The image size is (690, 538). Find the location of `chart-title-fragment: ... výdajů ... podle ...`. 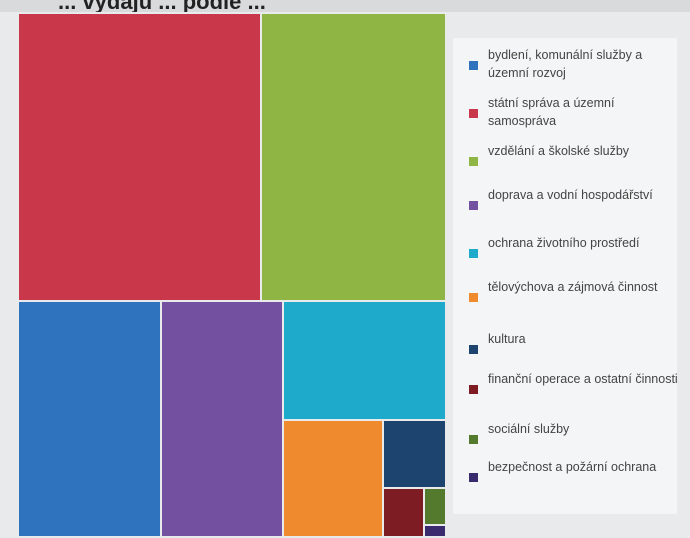

chart-title-fragment: ... výdajů ... podle ... is located at coordinates (345, 6).